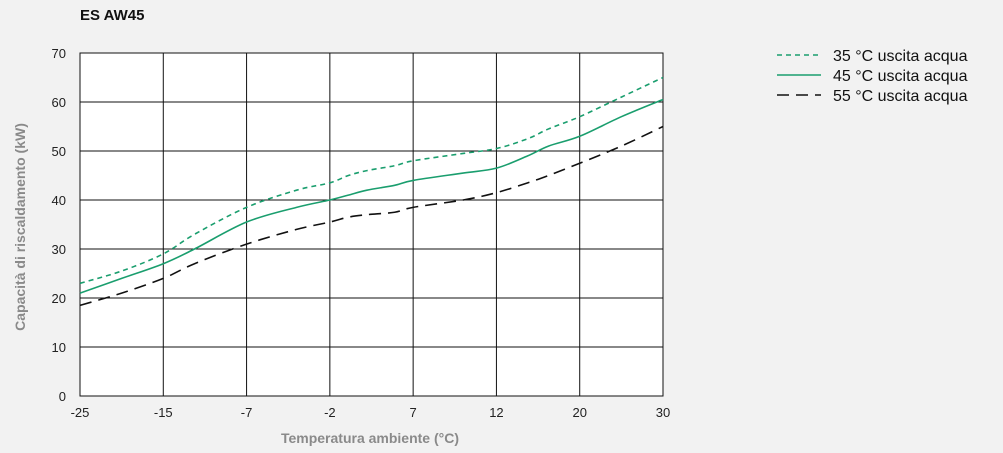  What do you see at coordinates (163, 412) in the screenshot?
I see `x-tick-label: -15` at bounding box center [163, 412].